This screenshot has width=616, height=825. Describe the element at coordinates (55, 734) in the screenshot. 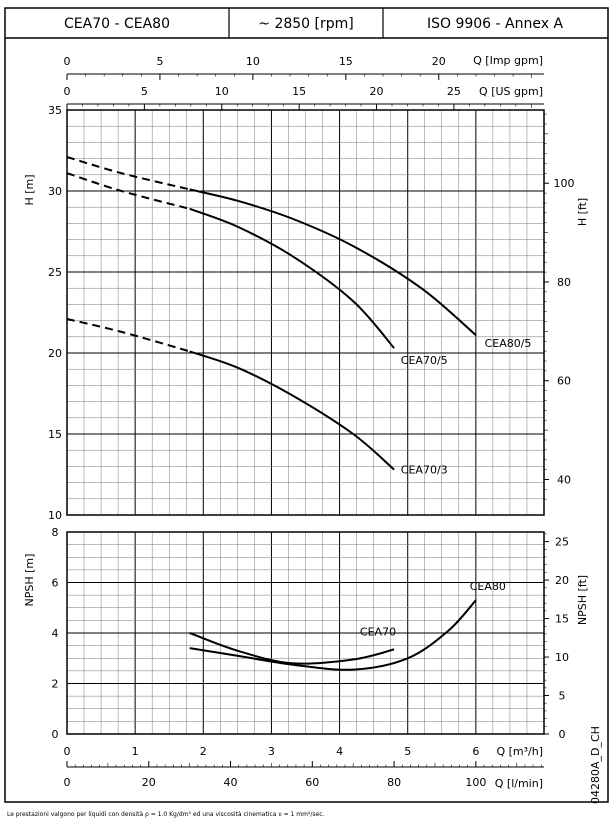

I see `npsh-y-tick: 0` at that location.